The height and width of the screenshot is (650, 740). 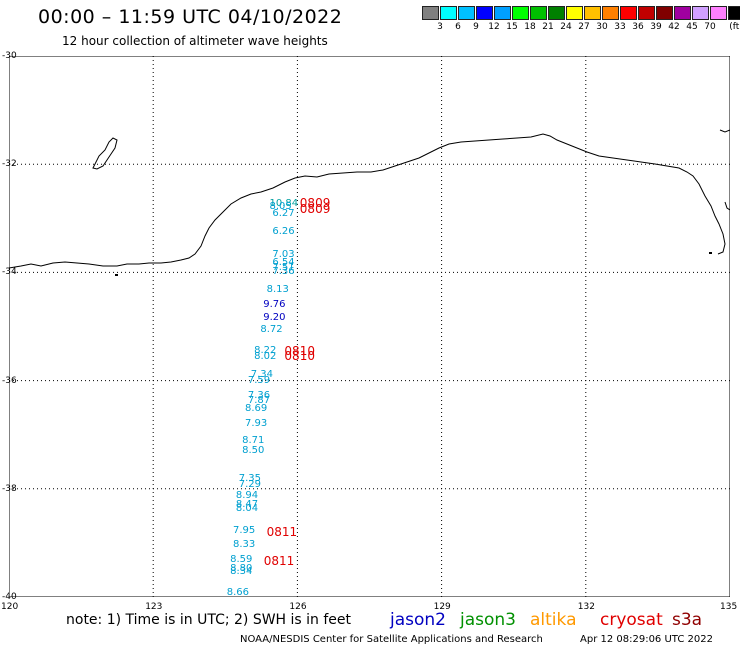 What do you see at coordinates (190, 17) in the screenshot?
I see `chart-title: 00:00 – 11:59 UTC 04/10/2022` at bounding box center [190, 17].